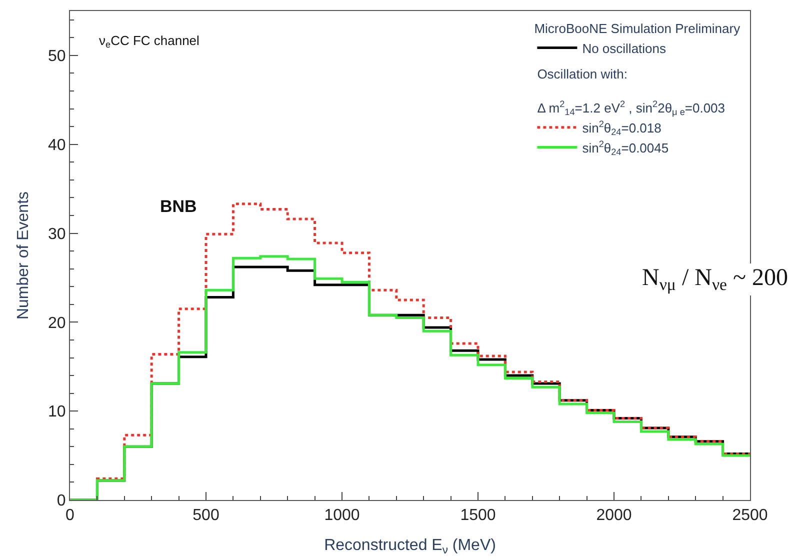  Describe the element at coordinates (410, 546) in the screenshot. I see `x-axis-title: Reconstructed E$_{ν}$ (MeV)` at that location.